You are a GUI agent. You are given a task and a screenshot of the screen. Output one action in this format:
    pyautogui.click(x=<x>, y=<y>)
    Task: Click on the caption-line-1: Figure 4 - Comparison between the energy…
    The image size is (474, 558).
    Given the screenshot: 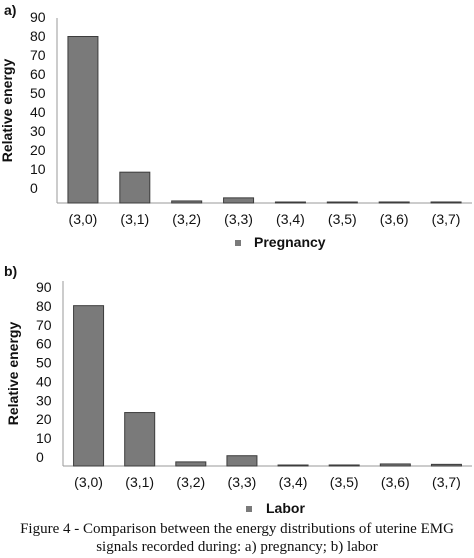 What is the action you would take?
    pyautogui.click(x=237, y=529)
    